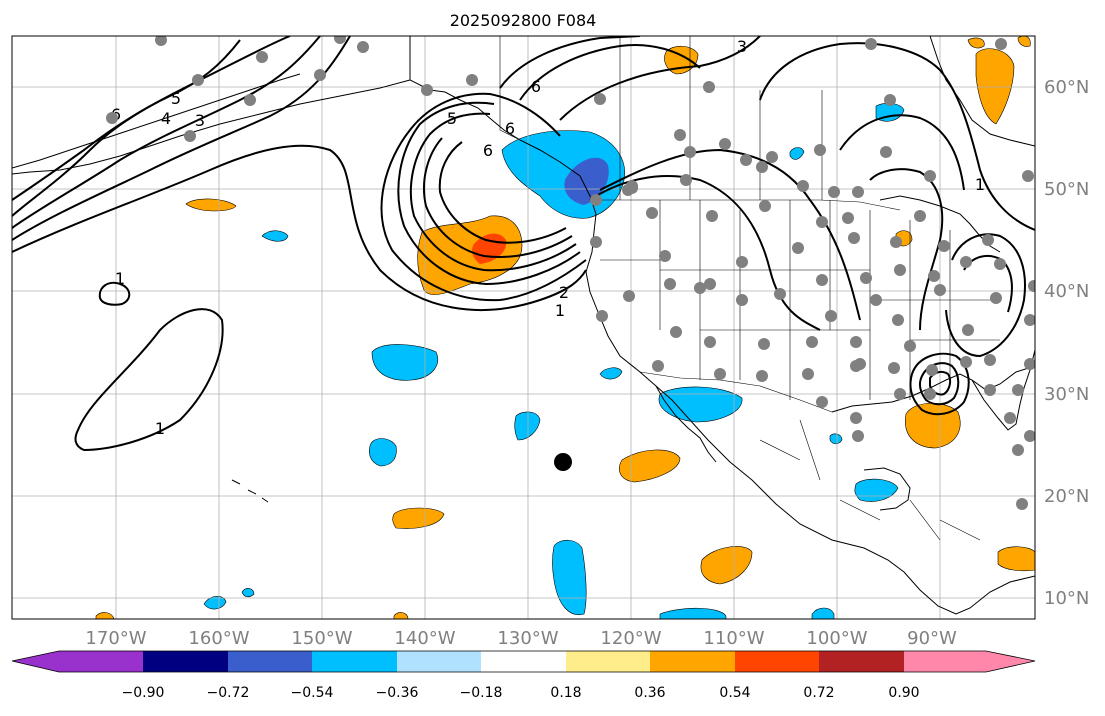  Describe the element at coordinates (523, 20) in the screenshot. I see `map-title: 2025092800 F084` at that location.